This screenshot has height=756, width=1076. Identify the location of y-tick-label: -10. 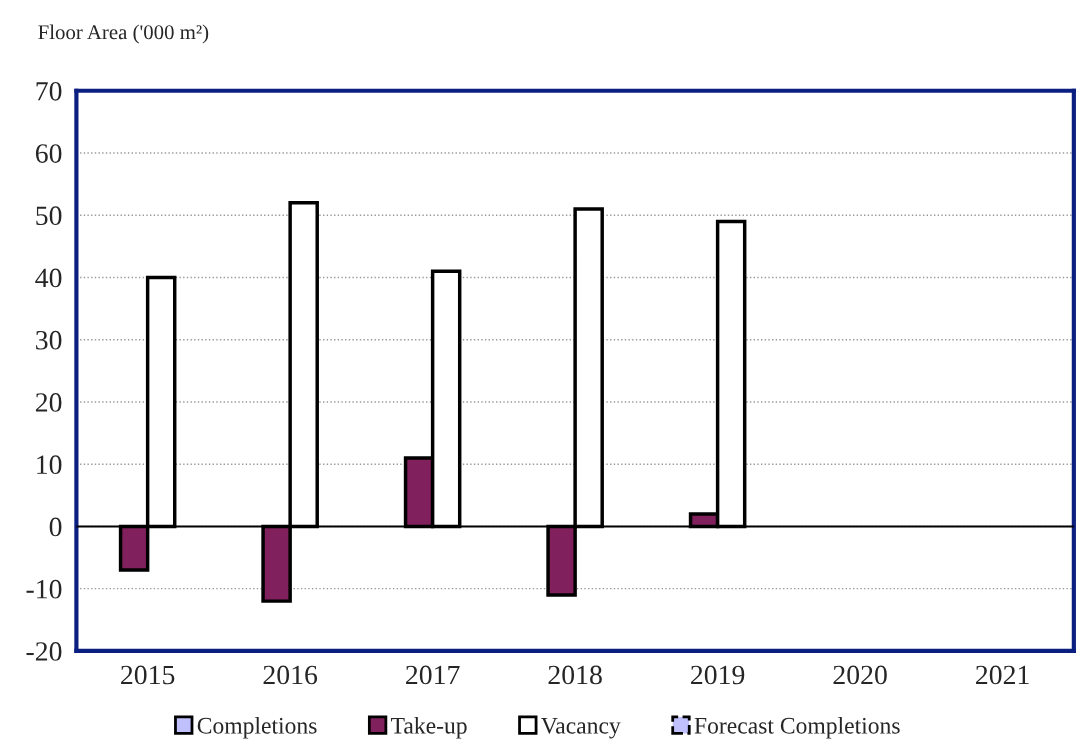
(44, 589).